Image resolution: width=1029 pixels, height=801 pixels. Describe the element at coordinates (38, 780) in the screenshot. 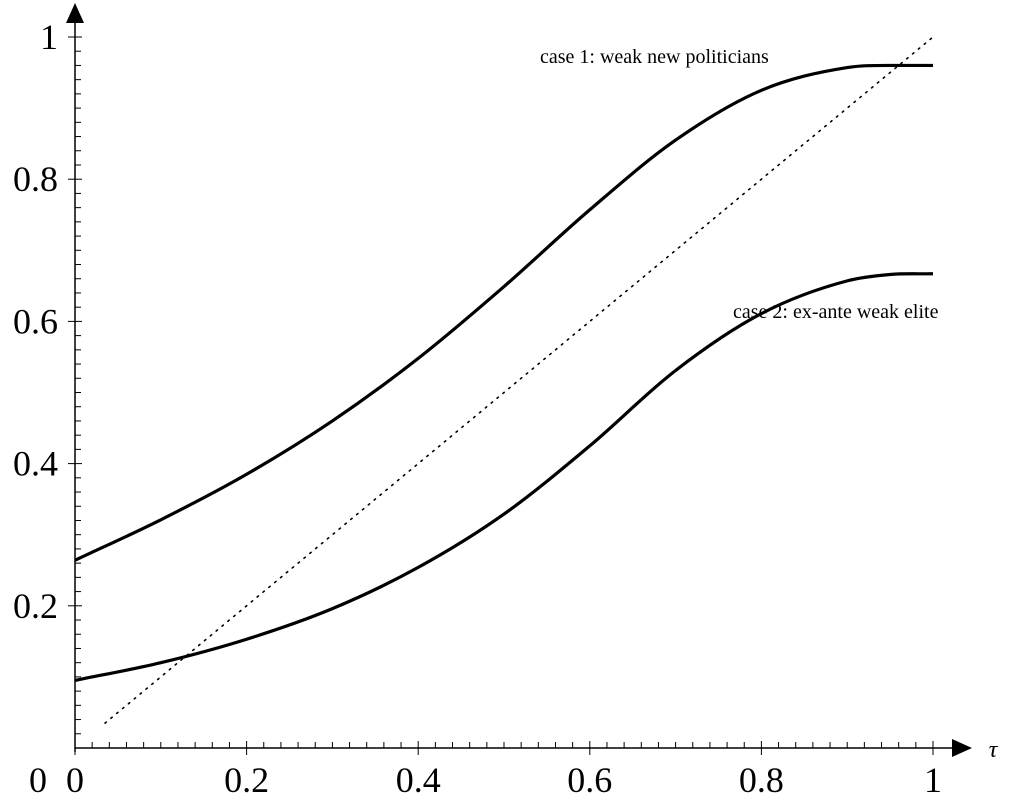

I see `origin-label: 0` at that location.